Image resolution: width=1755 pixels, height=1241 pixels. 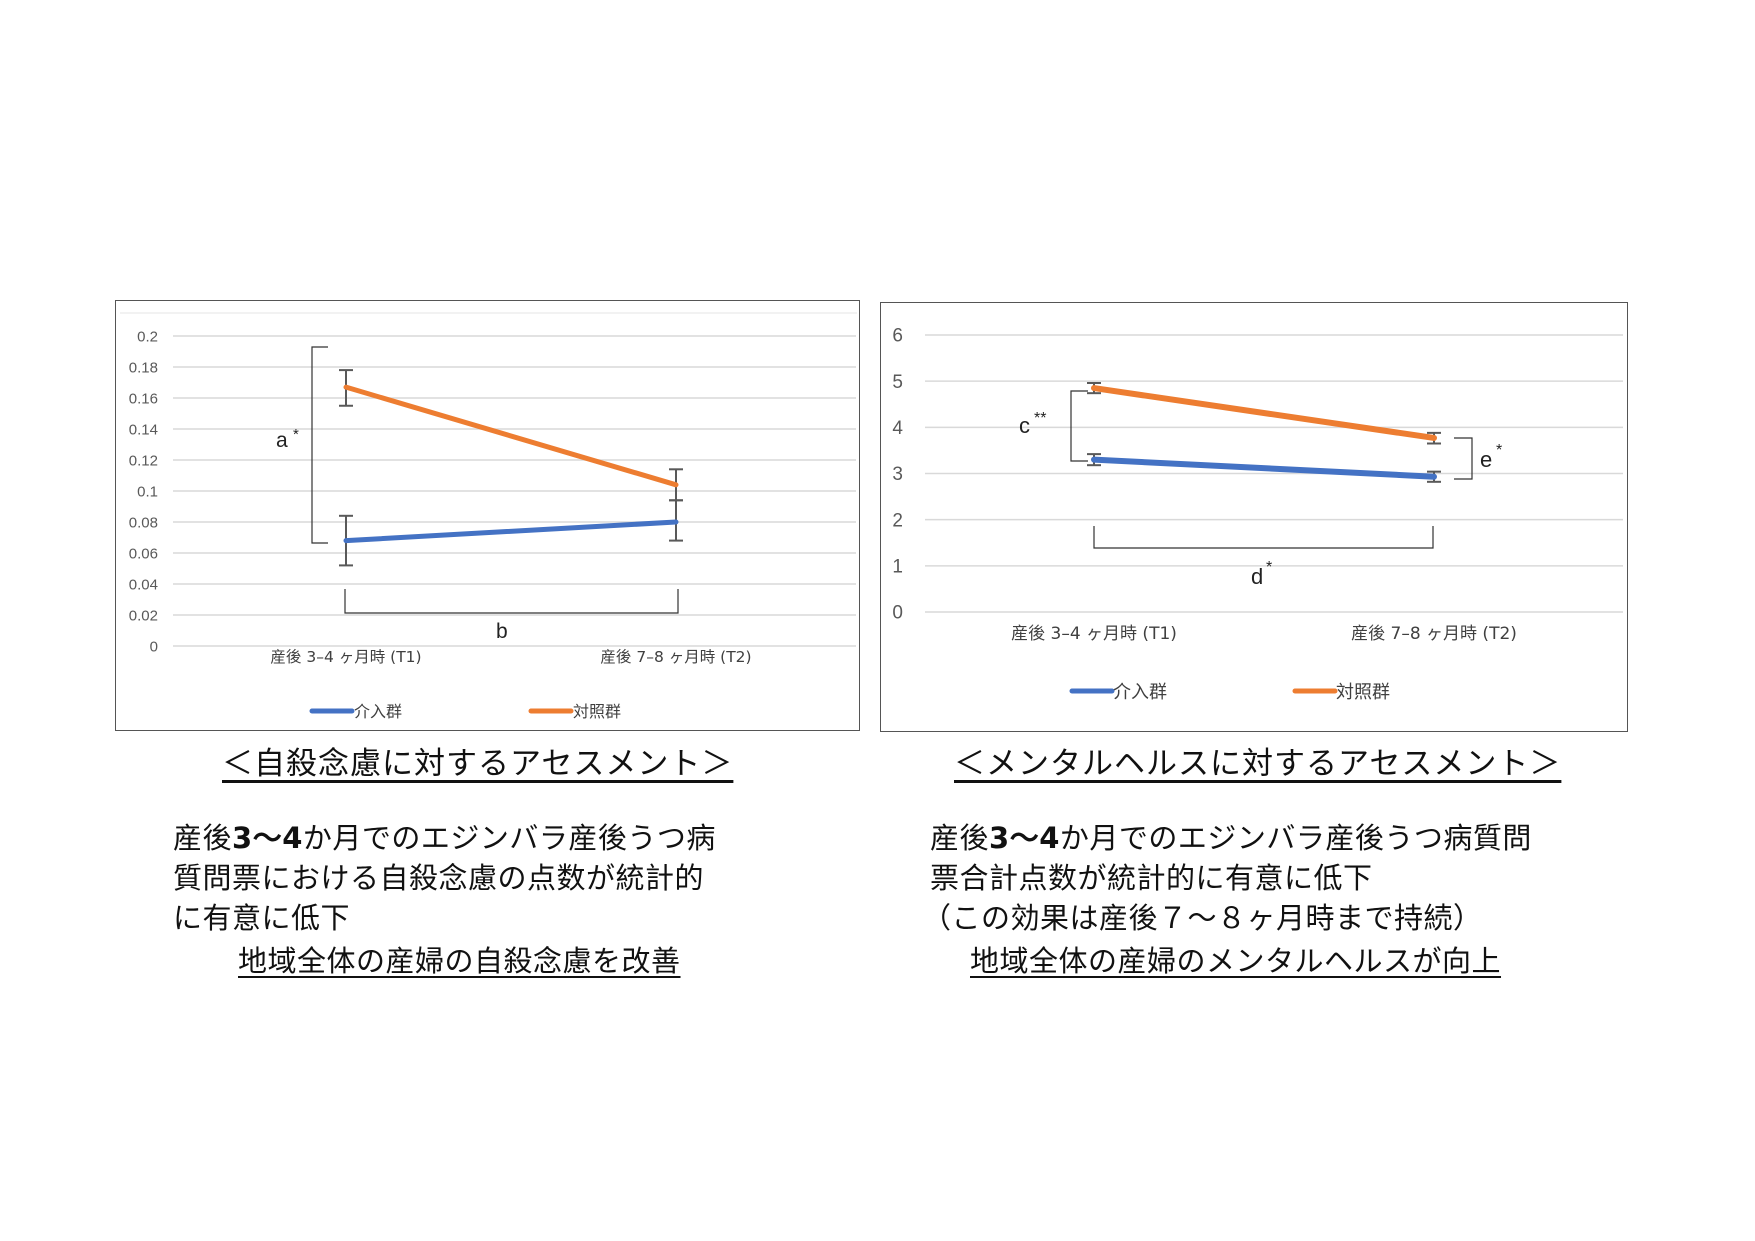 I want to click on y-tick-label: 0.18, so click(x=143, y=367).